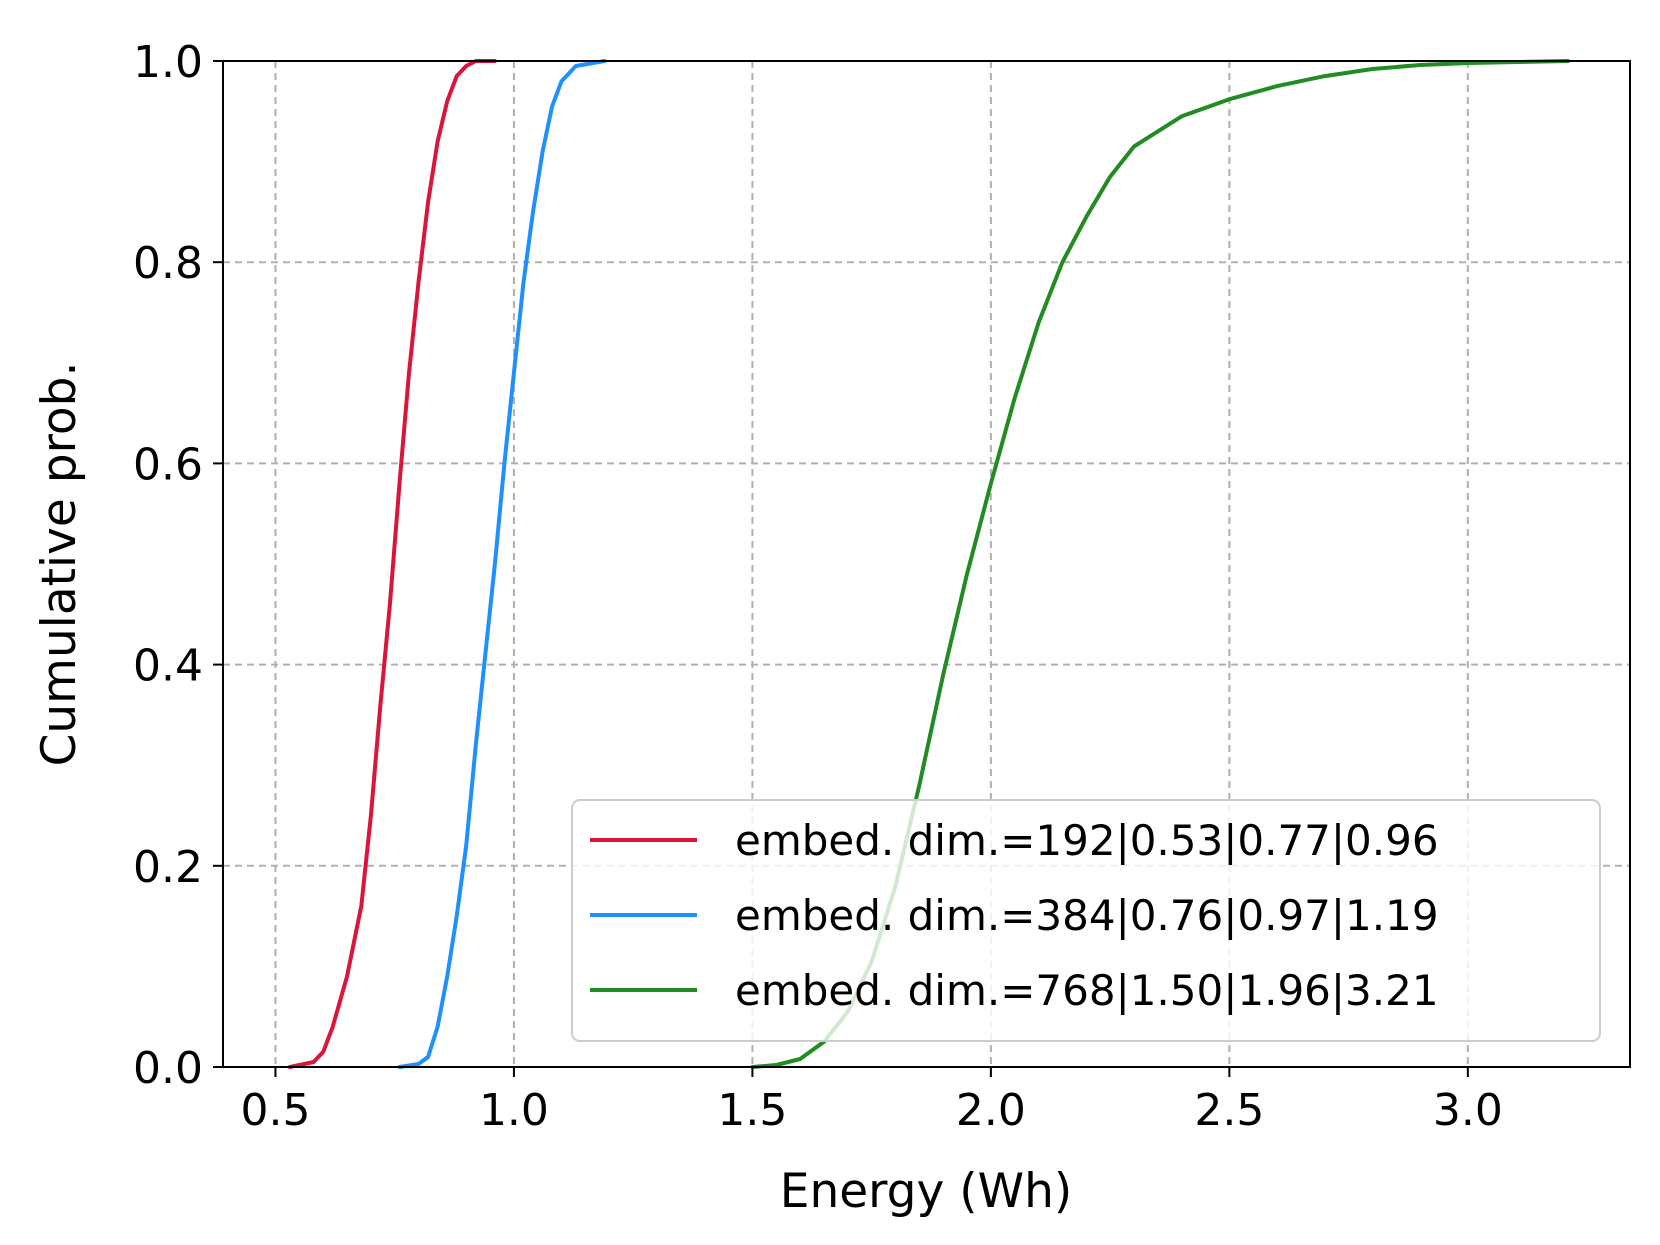 This screenshot has width=1660, height=1245. Describe the element at coordinates (514, 1110) in the screenshot. I see `x-tick-label: 1.0` at that location.